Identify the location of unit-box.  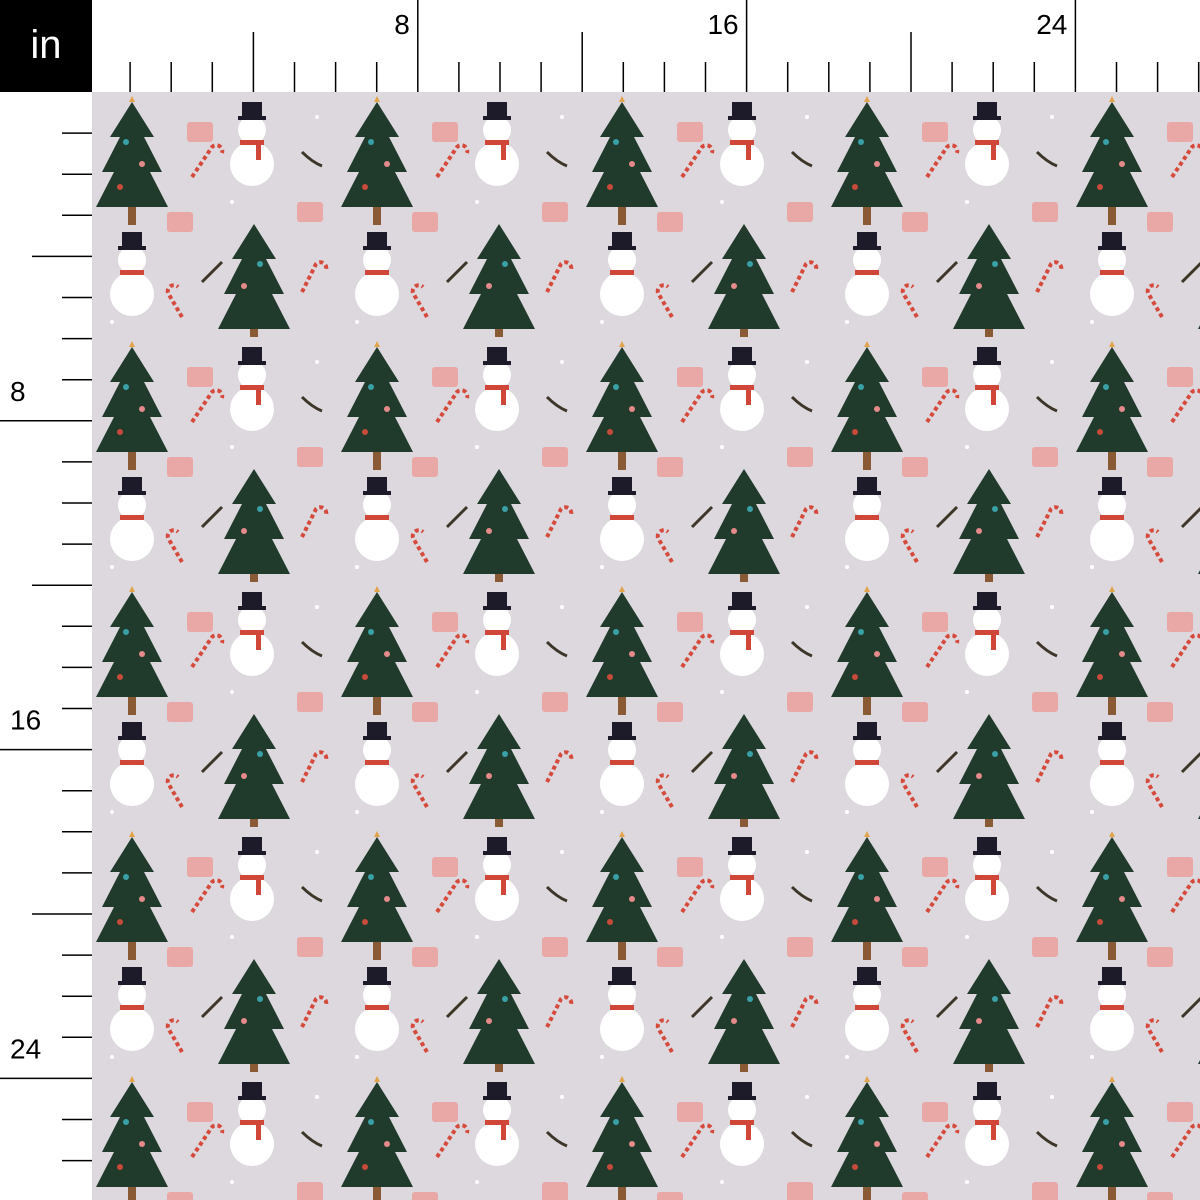
(46, 46).